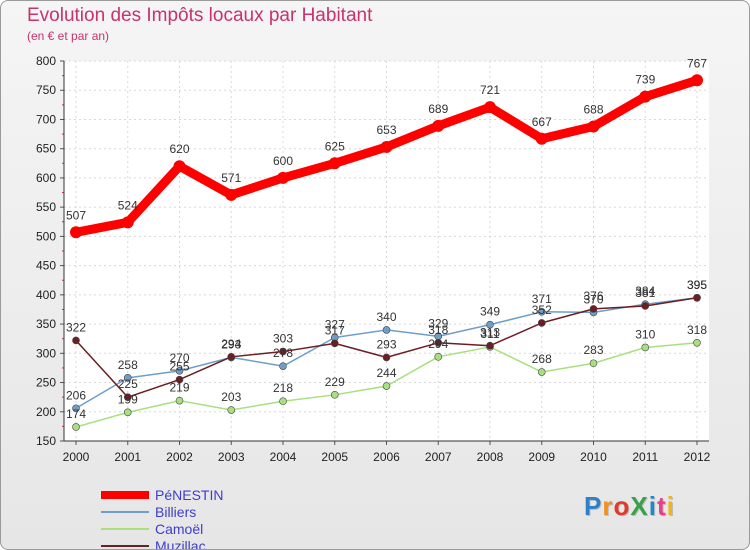  I want to click on x-tick-label: 2001, so click(127, 457).